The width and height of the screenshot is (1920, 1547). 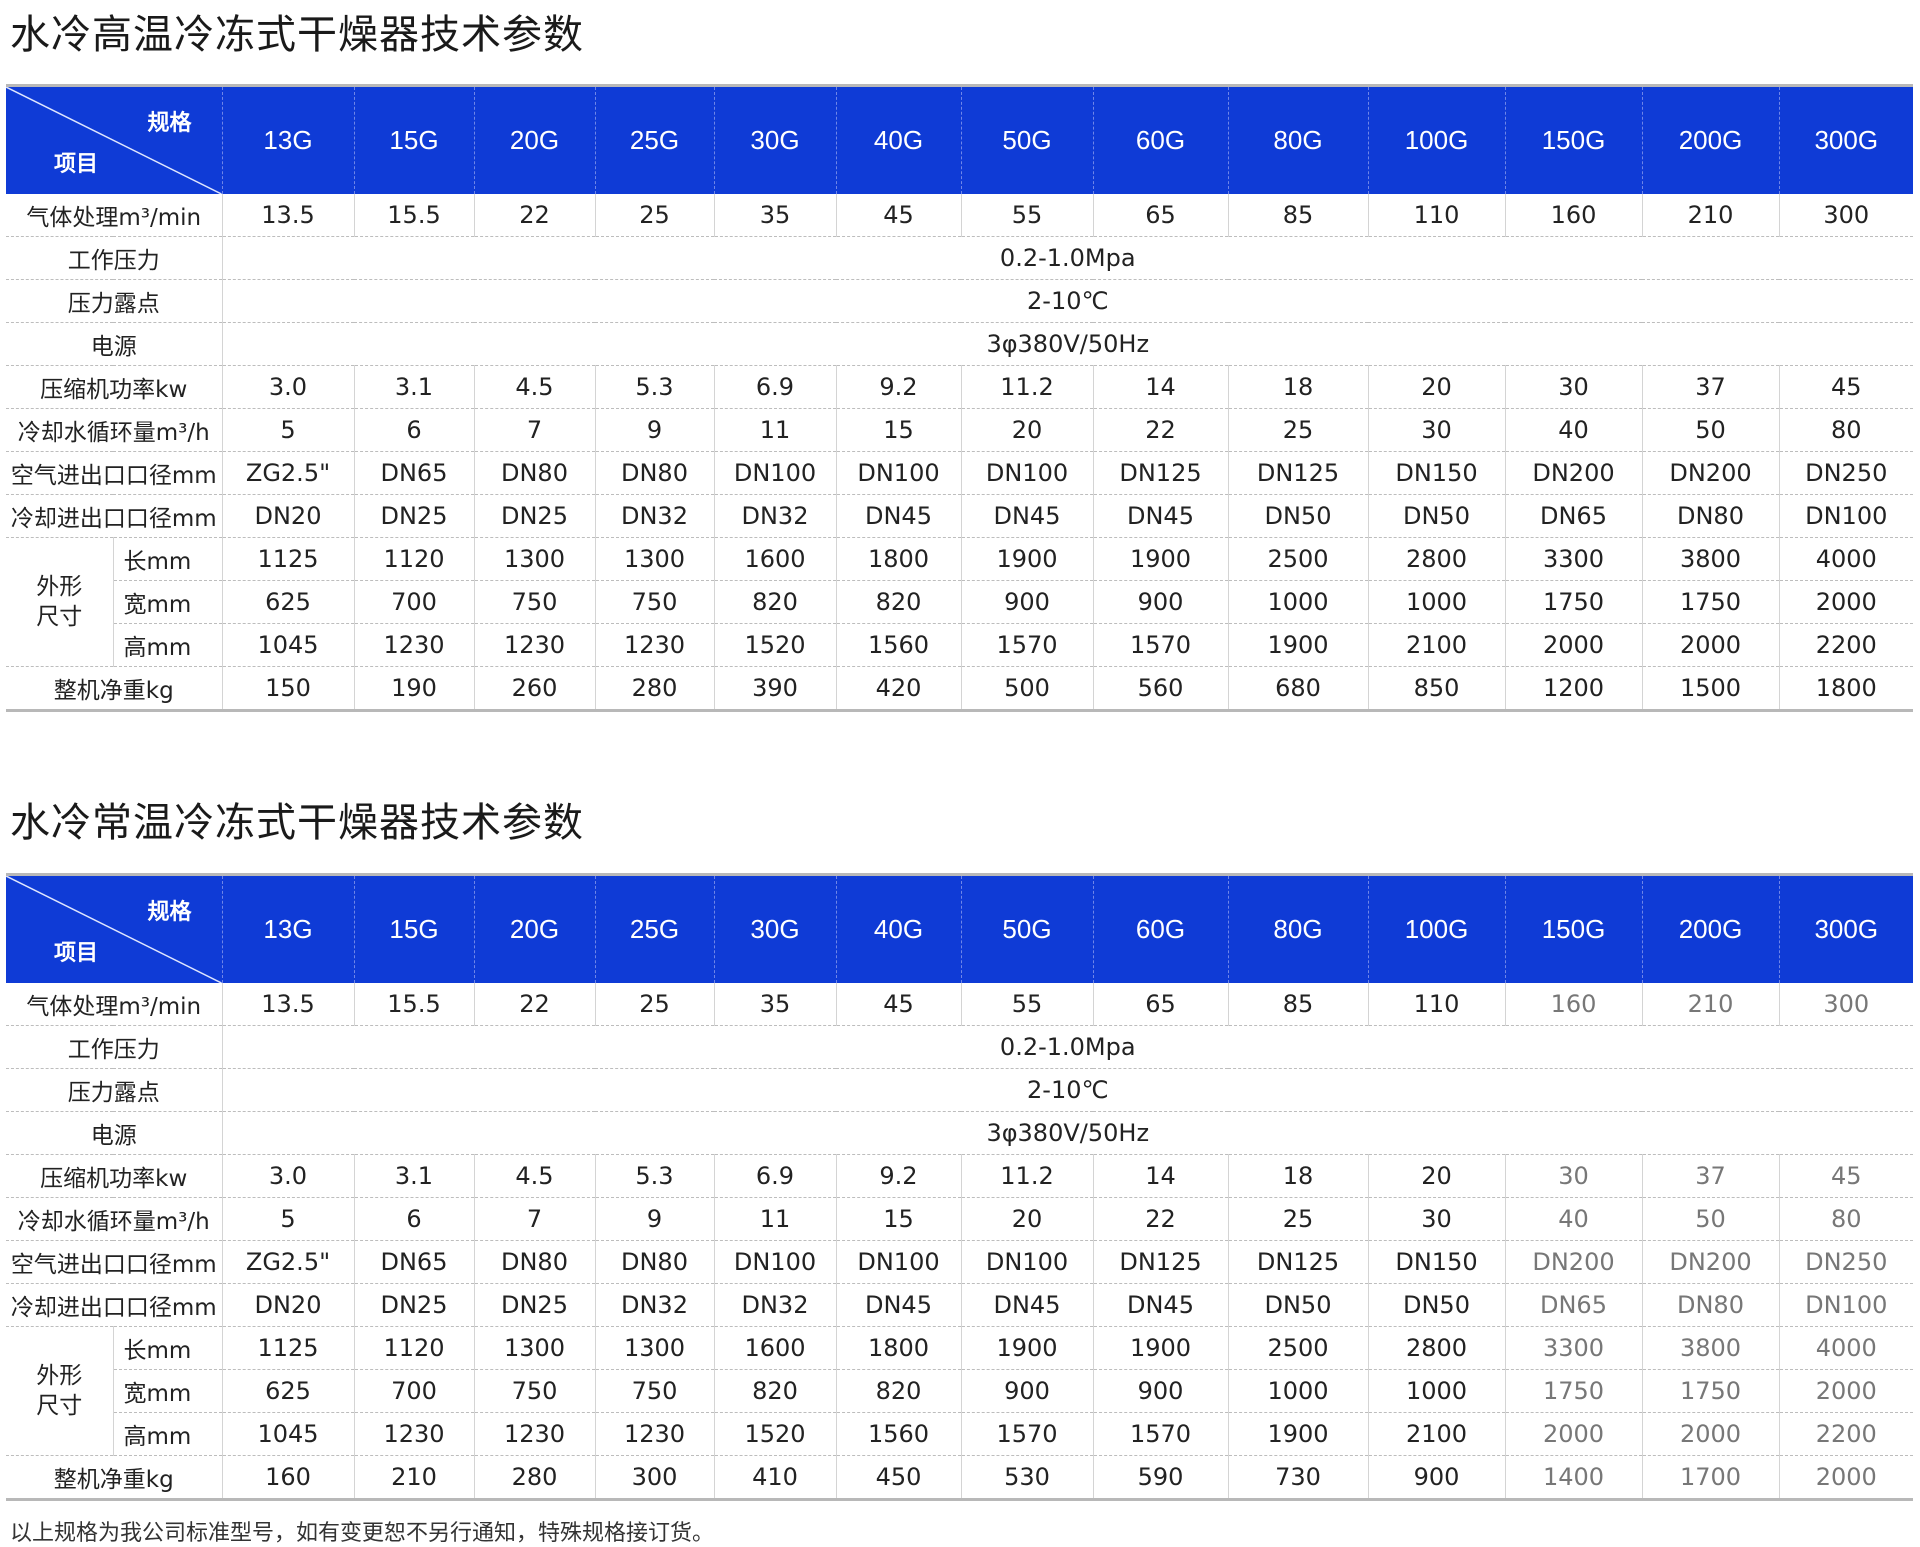 I want to click on cell-value: 210, so click(x=1710, y=215).